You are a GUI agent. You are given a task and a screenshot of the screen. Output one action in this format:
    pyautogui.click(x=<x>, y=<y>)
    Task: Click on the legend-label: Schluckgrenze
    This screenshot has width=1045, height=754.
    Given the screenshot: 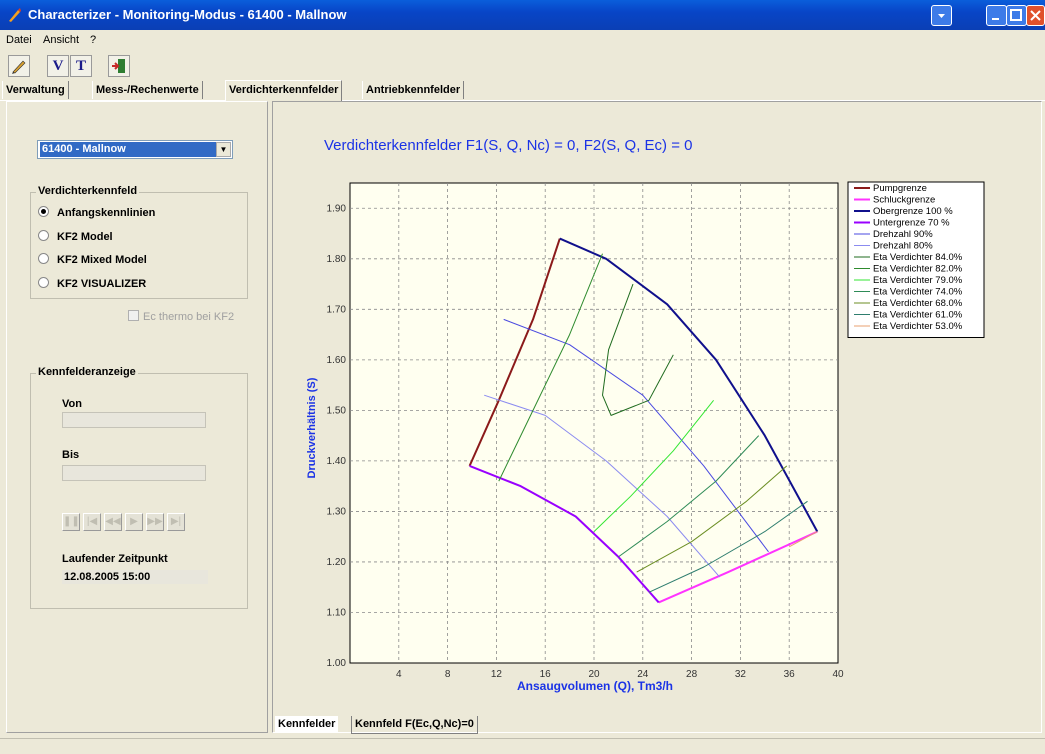 What is the action you would take?
    pyautogui.click(x=904, y=200)
    